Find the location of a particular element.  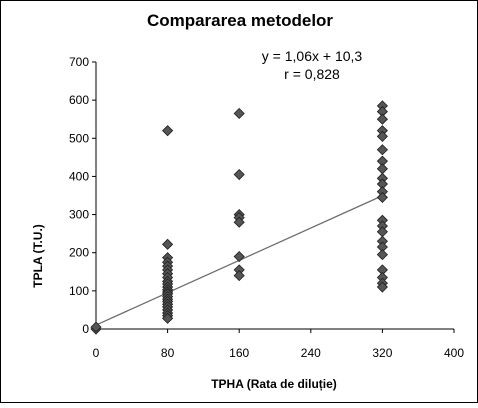

y-tick-label: 200 is located at coordinates (79, 253).